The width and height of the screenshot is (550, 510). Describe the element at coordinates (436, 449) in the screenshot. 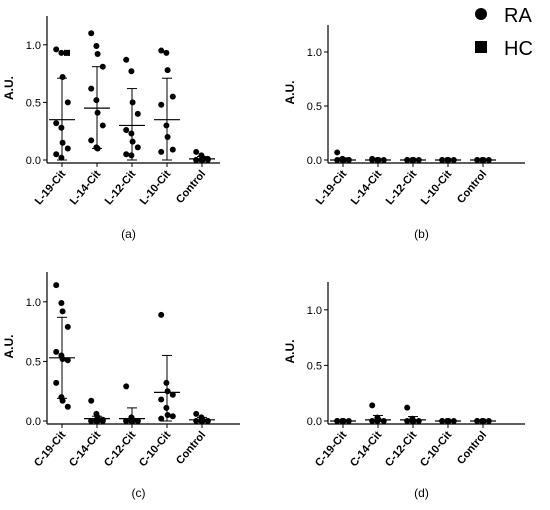

I see `category-label: C-10-Cit` at that location.